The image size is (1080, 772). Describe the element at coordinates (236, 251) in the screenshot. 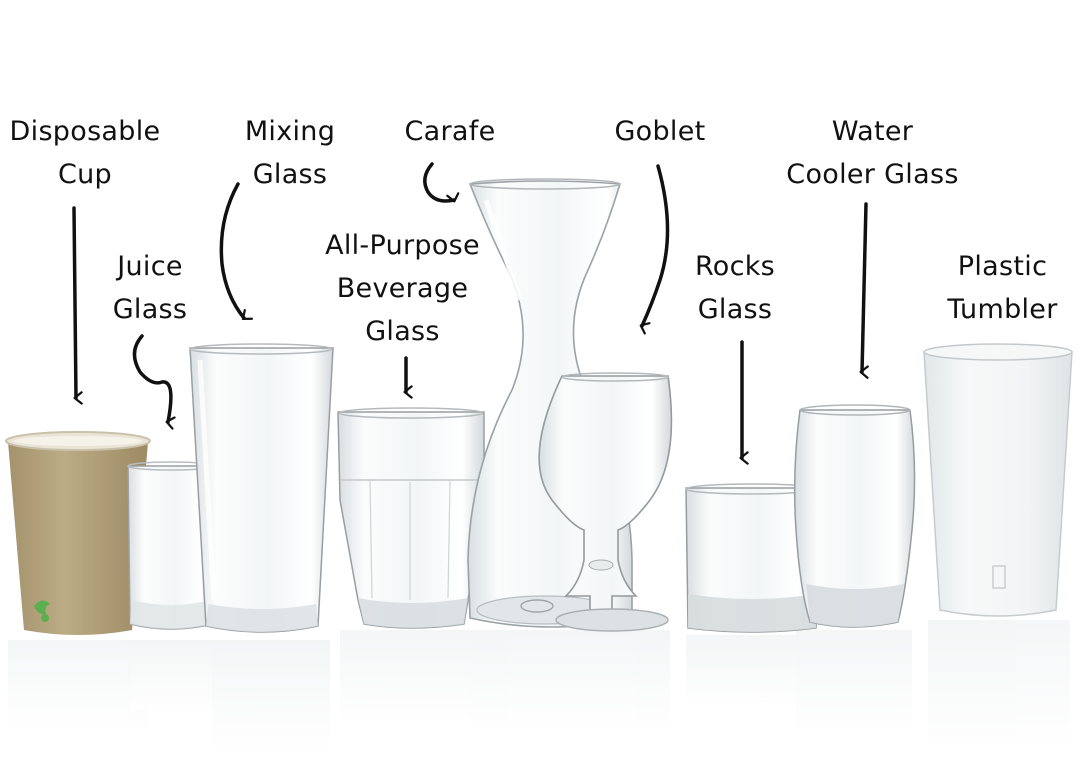

I see `arrow-mixing-glass` at that location.